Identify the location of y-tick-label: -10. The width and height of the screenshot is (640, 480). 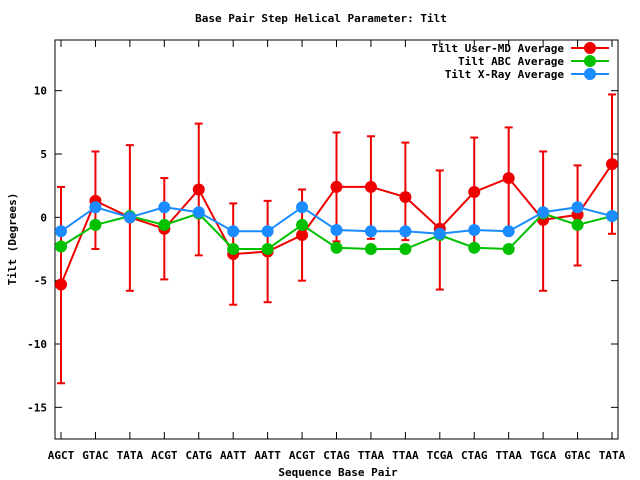
(37, 344).